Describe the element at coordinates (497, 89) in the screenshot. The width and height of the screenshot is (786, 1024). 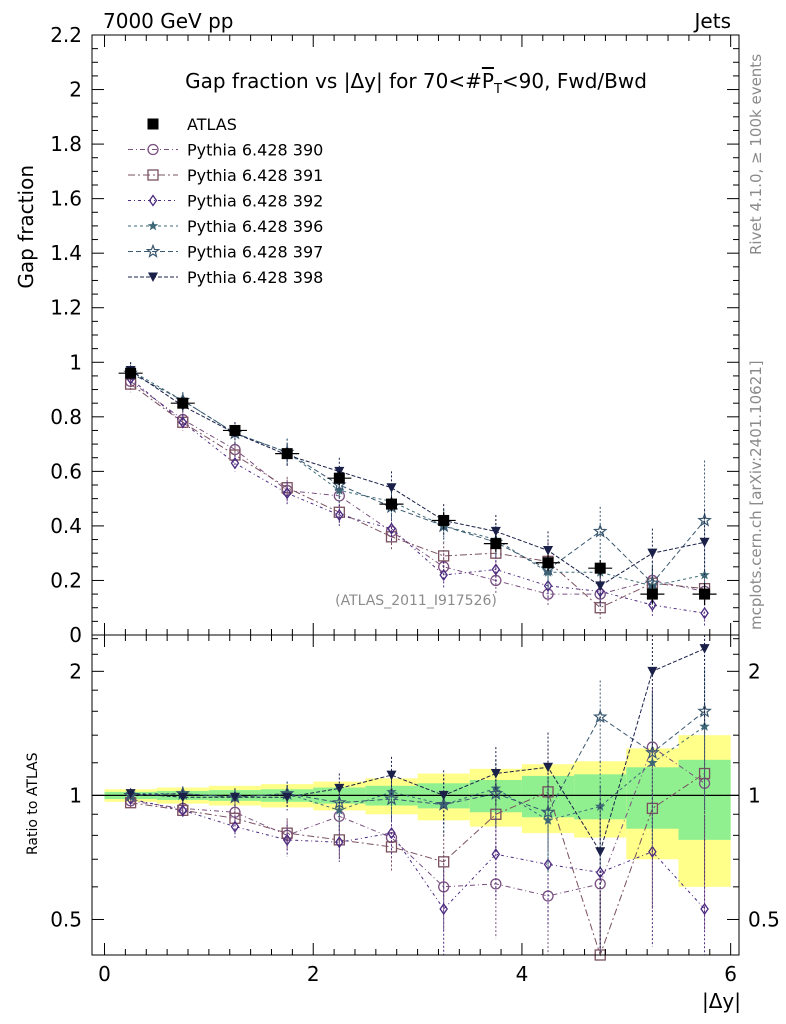
I see `title-part-sub: T` at that location.